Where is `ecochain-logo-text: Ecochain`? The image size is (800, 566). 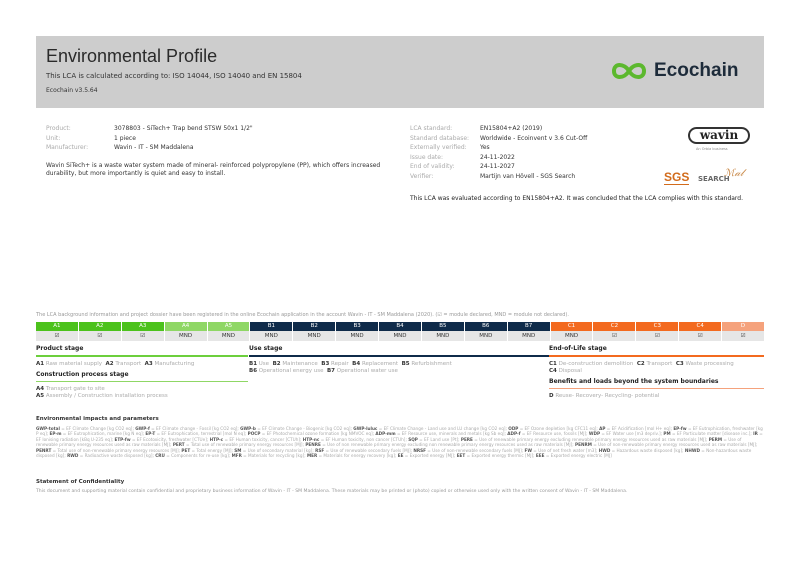 ecochain-logo-text: Ecochain is located at coordinates (696, 70).